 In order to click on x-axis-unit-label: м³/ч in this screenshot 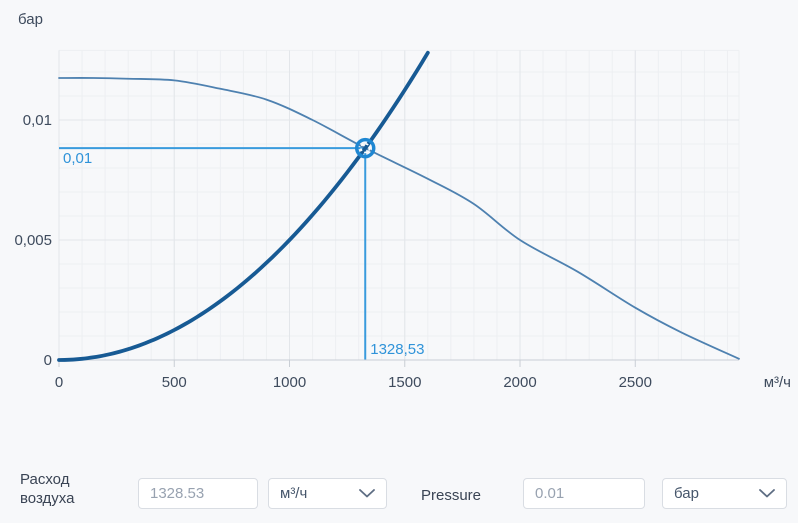, I will do `click(777, 382)`.